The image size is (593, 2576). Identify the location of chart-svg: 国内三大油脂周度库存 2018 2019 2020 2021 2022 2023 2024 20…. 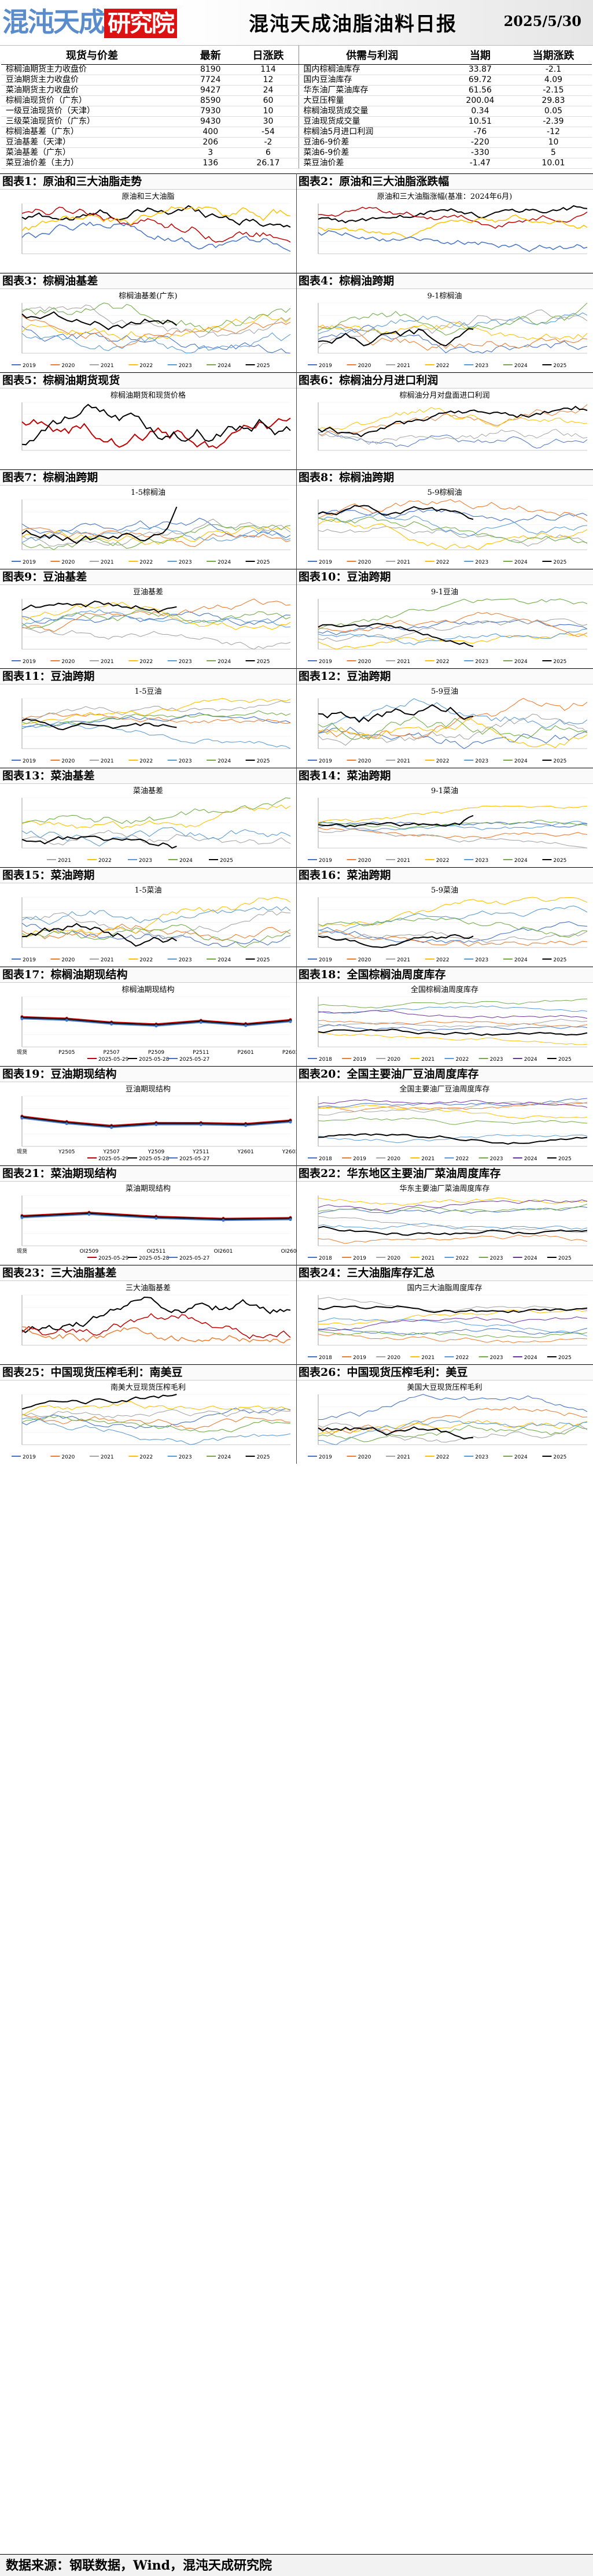
(448, 1322).